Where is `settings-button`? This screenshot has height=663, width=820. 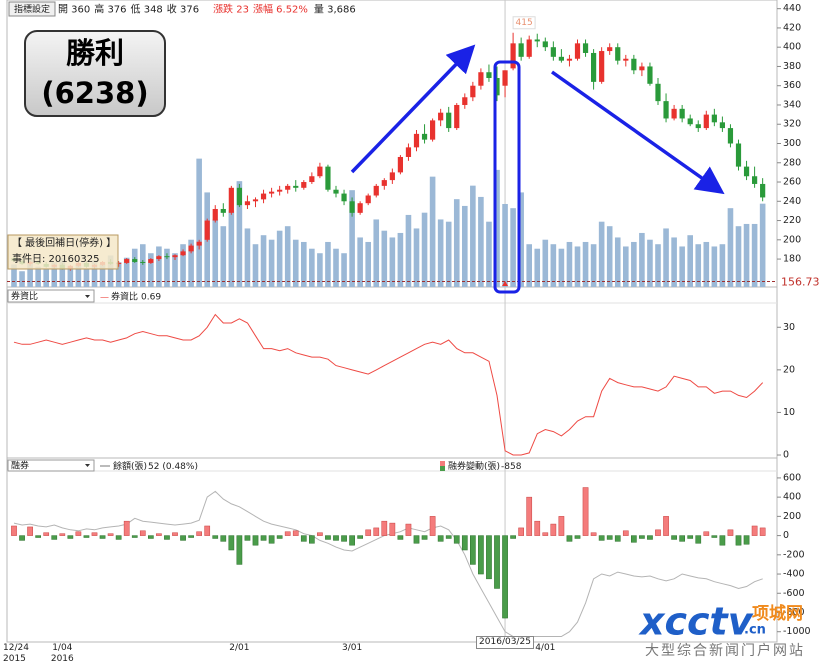 settings-button is located at coordinates (32, 9).